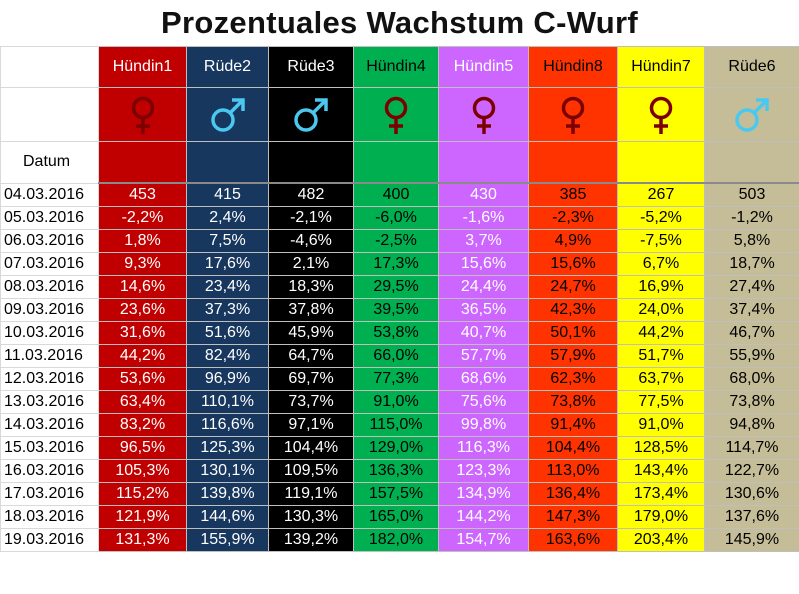  Describe the element at coordinates (661, 218) in the screenshot. I see `value-cell: -5,2%` at that location.